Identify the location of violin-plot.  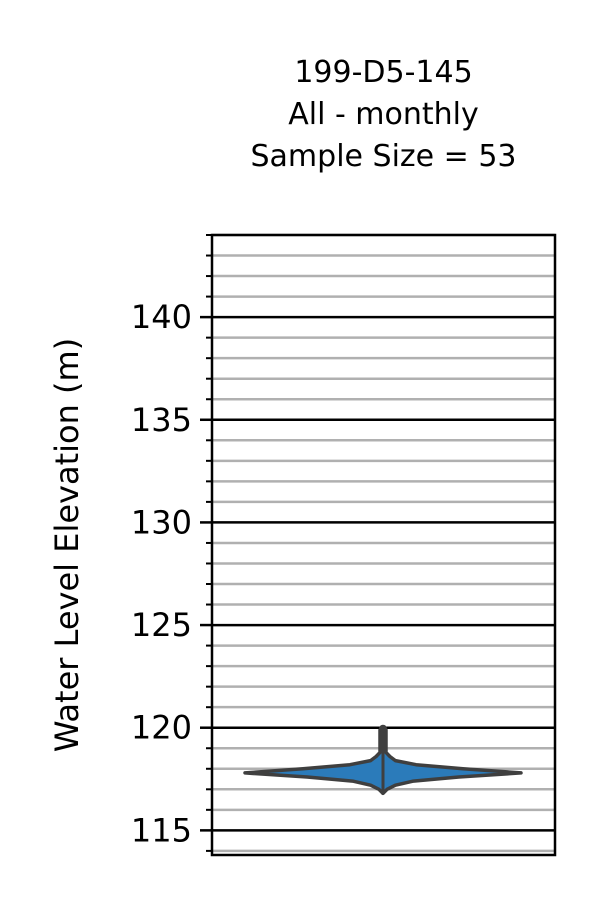
(383, 760).